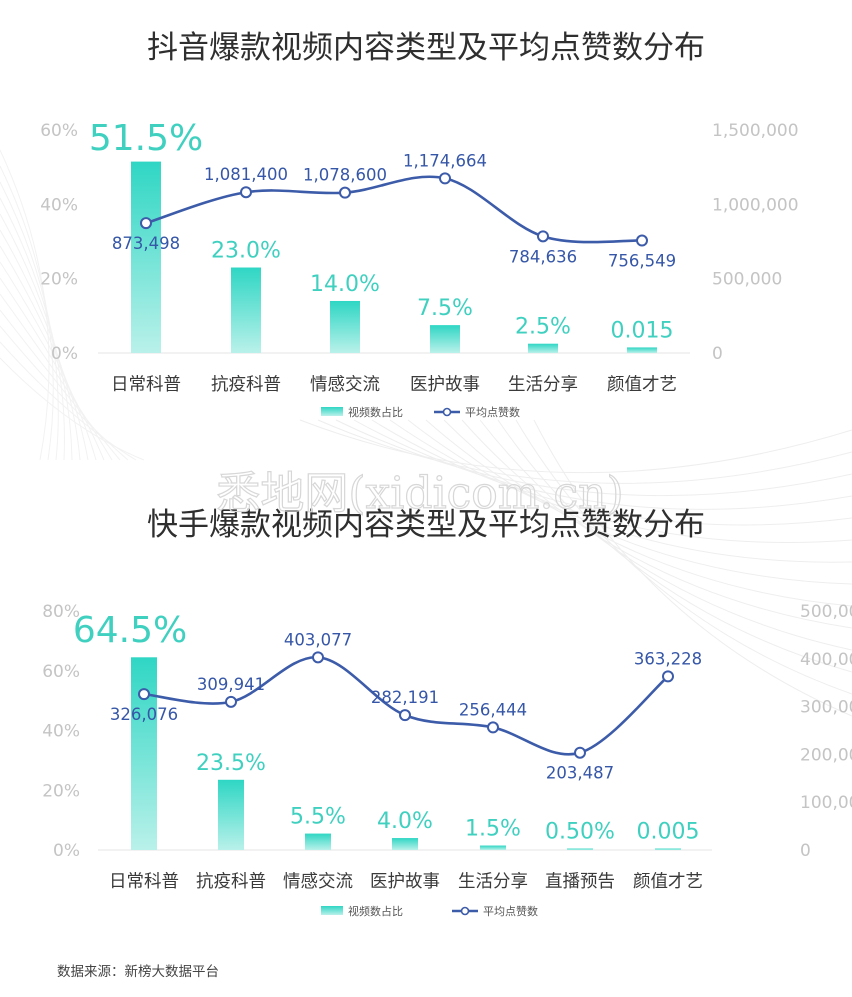  Describe the element at coordinates (345, 385) in the screenshot. I see `category-label: 情感交流` at that location.